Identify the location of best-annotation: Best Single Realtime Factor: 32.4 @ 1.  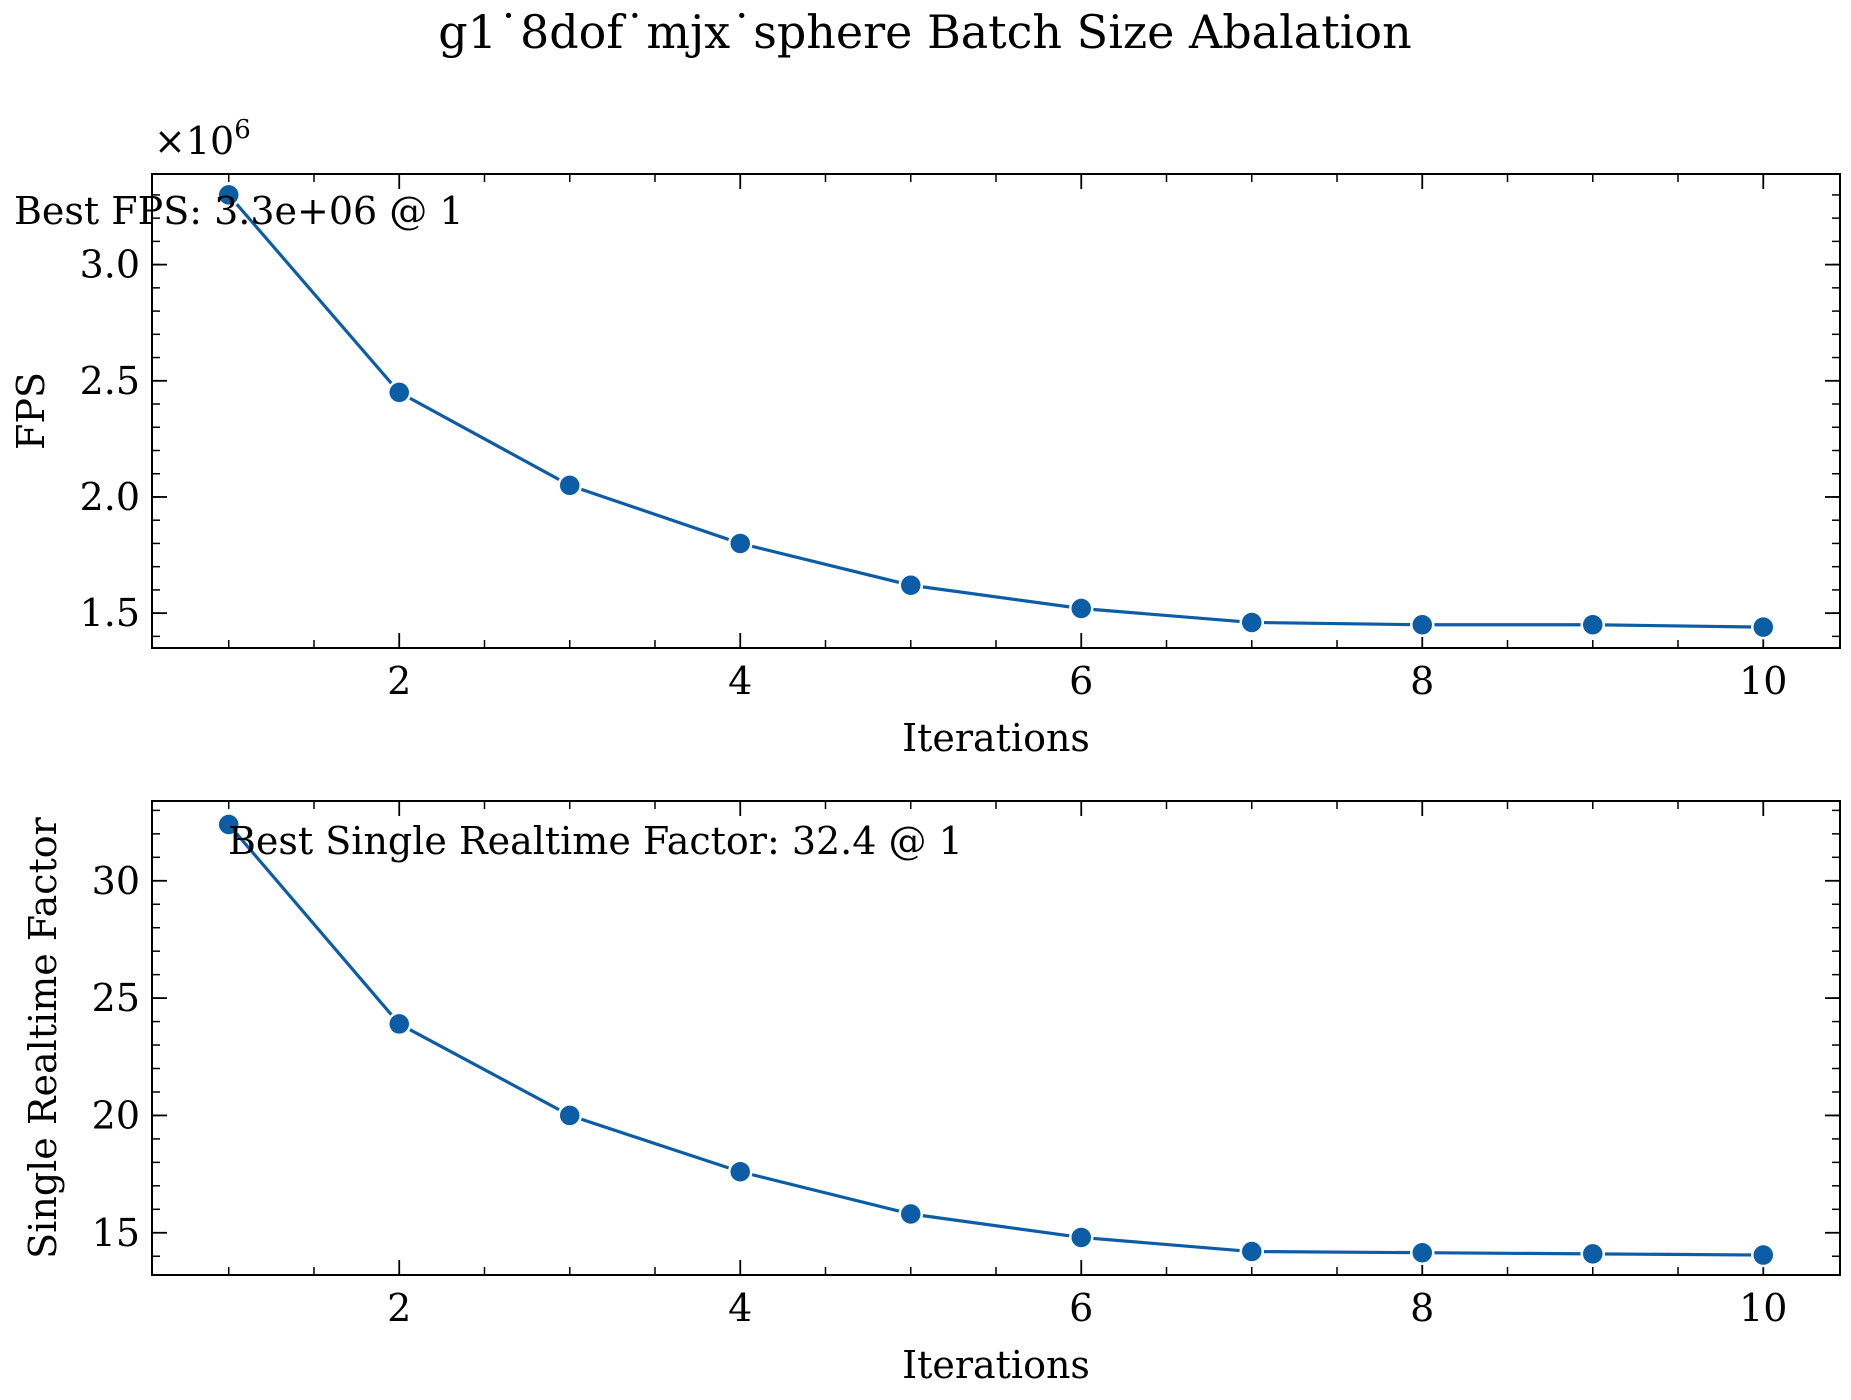
(595, 841).